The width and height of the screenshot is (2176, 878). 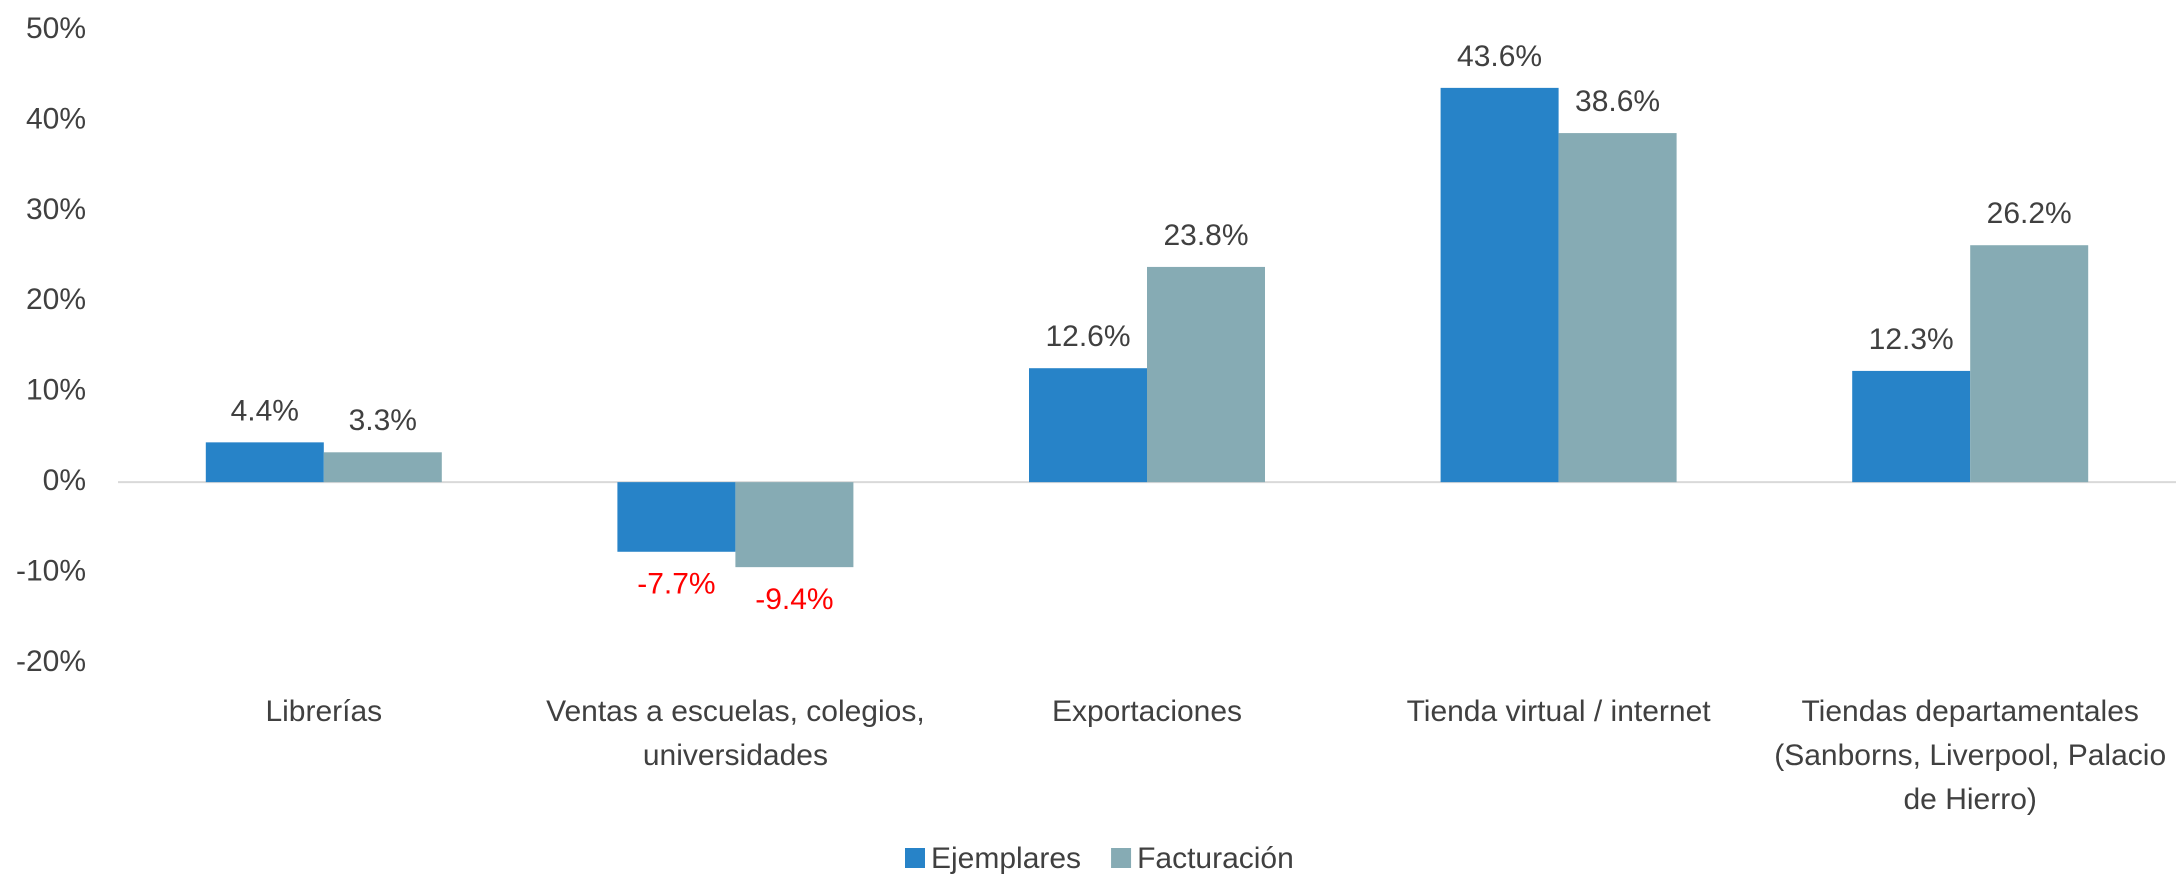 I want to click on data-label: -7.7%, so click(x=676, y=584).